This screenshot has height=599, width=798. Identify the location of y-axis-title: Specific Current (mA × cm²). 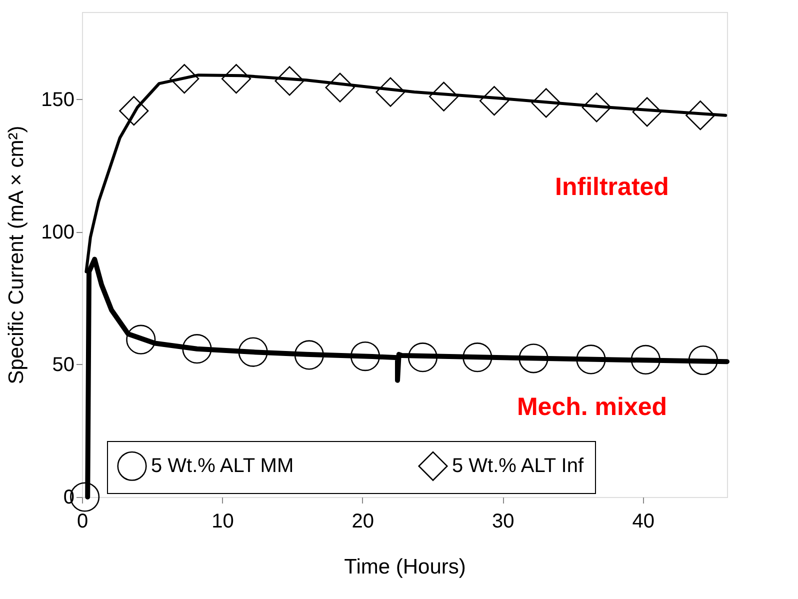
(16, 255).